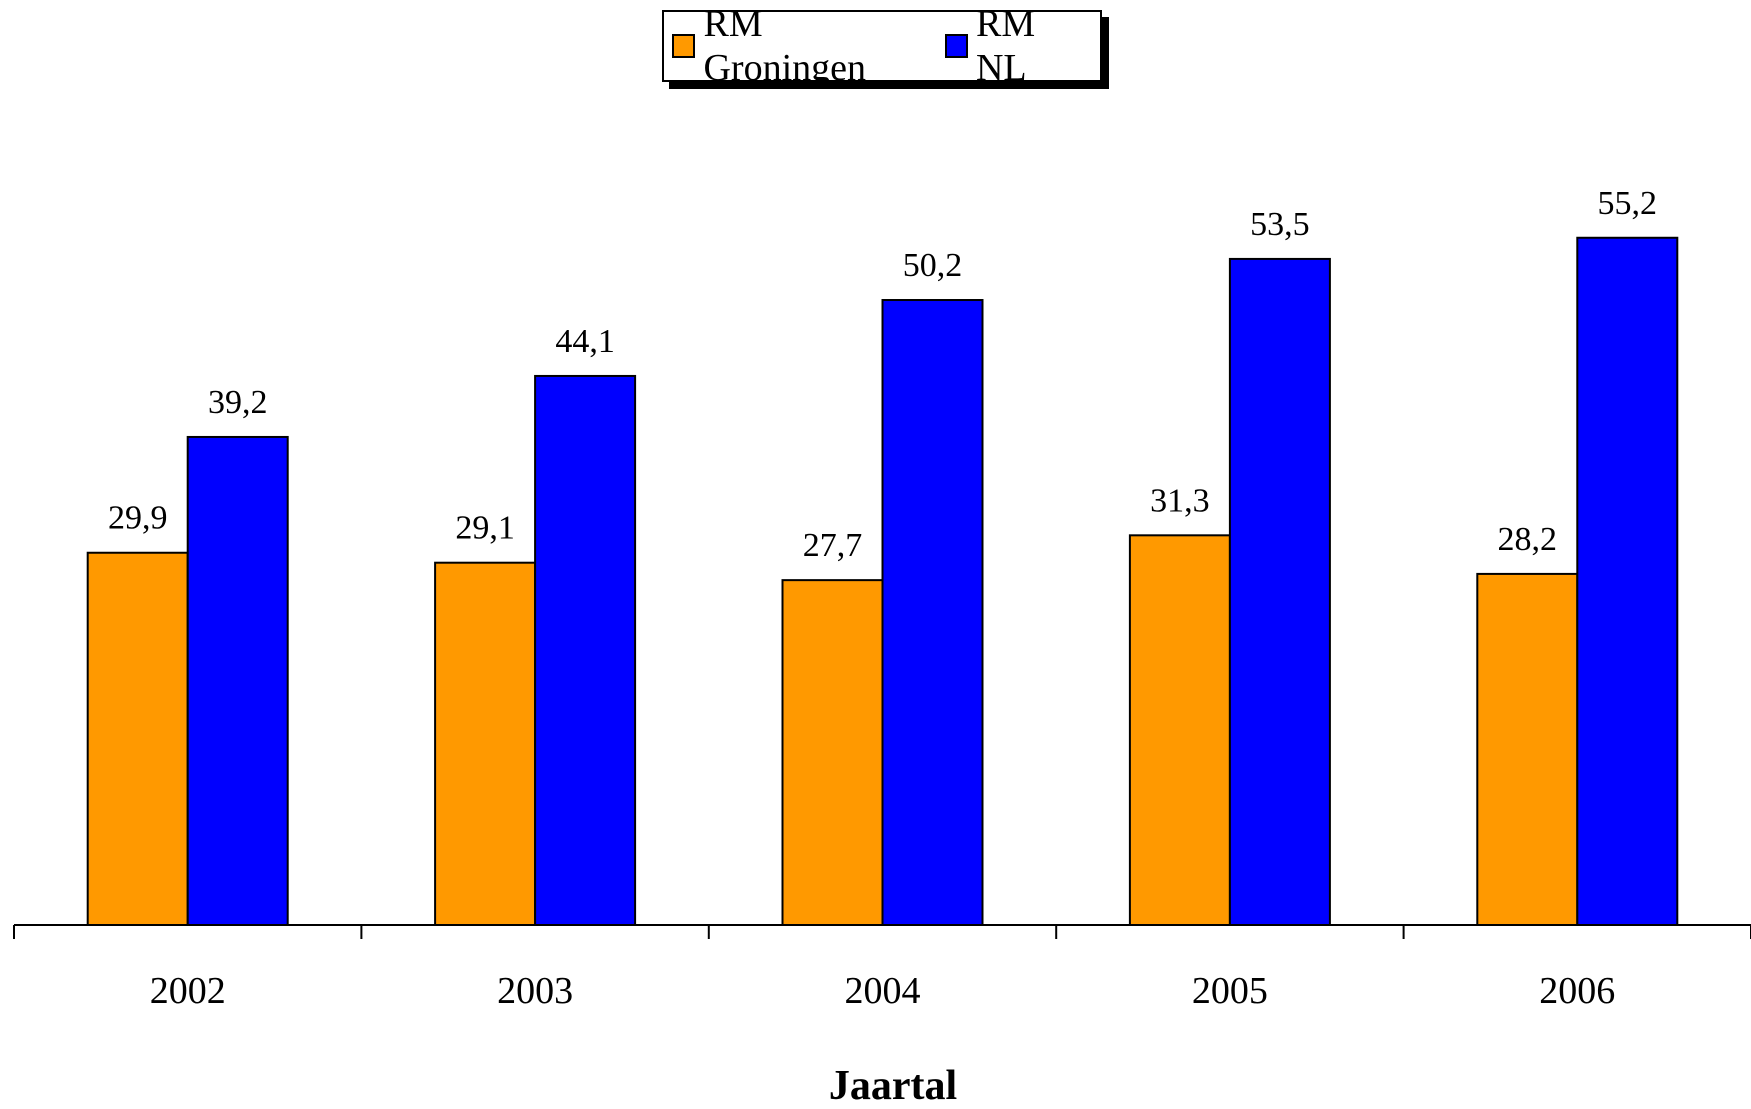  What do you see at coordinates (485, 528) in the screenshot?
I see `data-label-rm-groningen-2003: 29,1` at bounding box center [485, 528].